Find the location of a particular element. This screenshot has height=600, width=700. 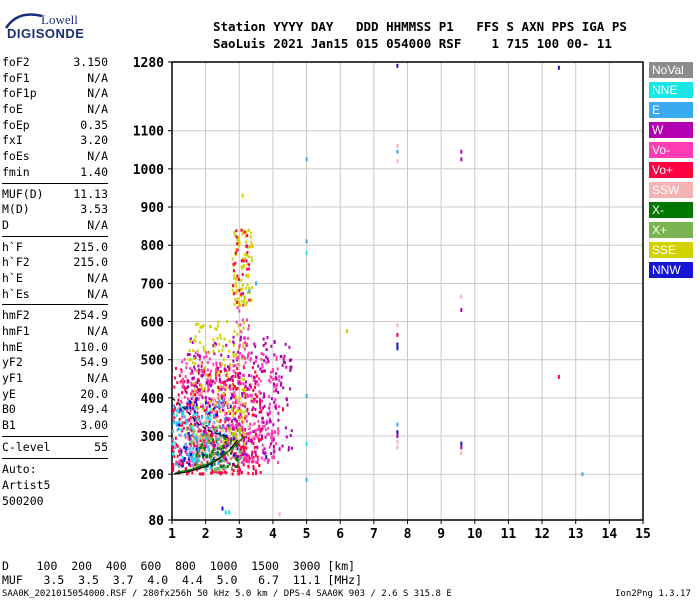

param-label: hmF1 is located at coordinates (16, 331).